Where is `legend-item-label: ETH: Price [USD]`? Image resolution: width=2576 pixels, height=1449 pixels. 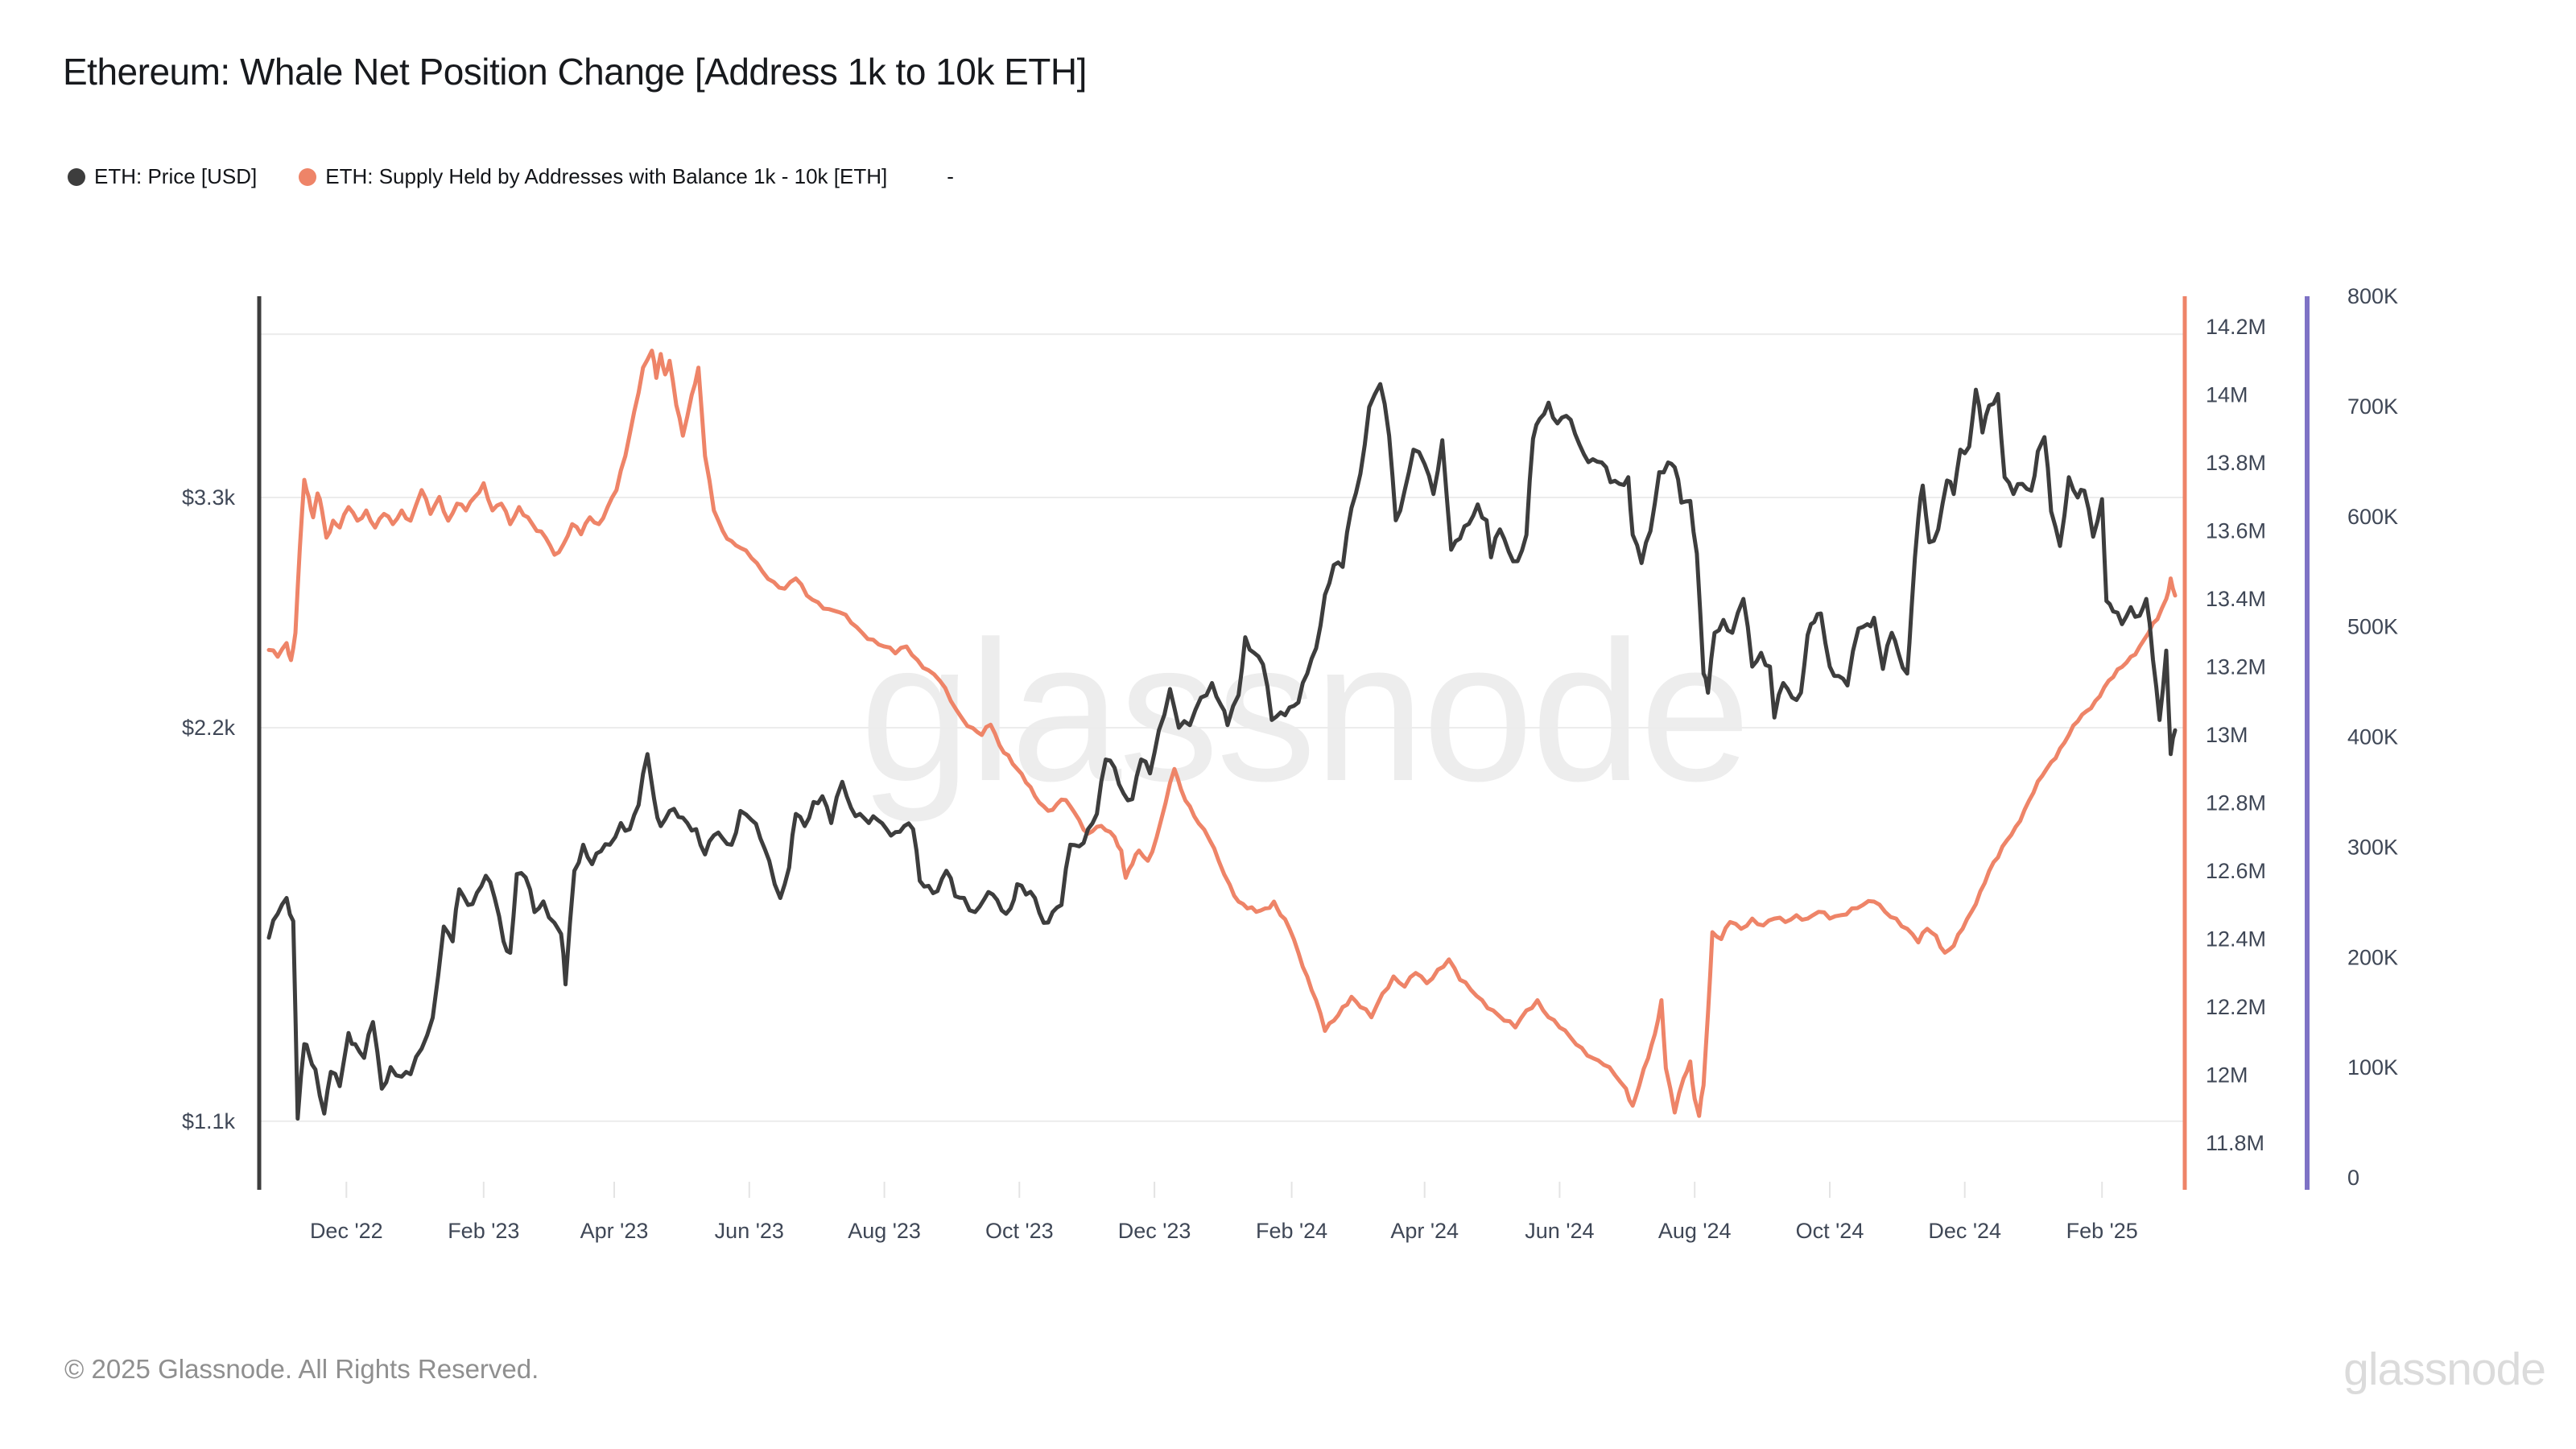 legend-item-label: ETH: Price [USD] is located at coordinates (176, 176).